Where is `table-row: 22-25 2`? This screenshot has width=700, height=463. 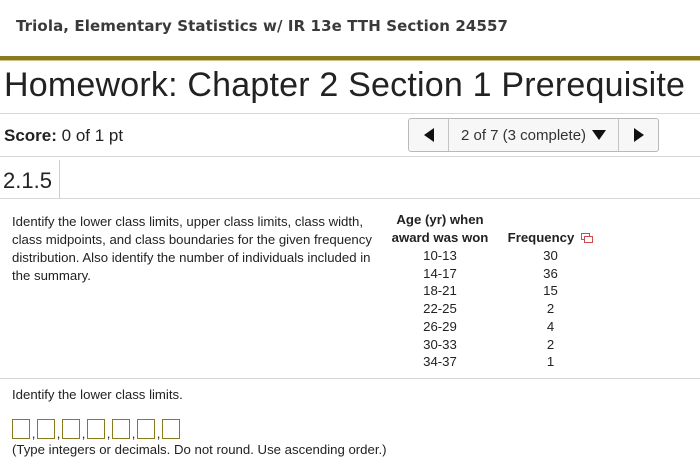 table-row: 22-25 2 is located at coordinates (487, 309).